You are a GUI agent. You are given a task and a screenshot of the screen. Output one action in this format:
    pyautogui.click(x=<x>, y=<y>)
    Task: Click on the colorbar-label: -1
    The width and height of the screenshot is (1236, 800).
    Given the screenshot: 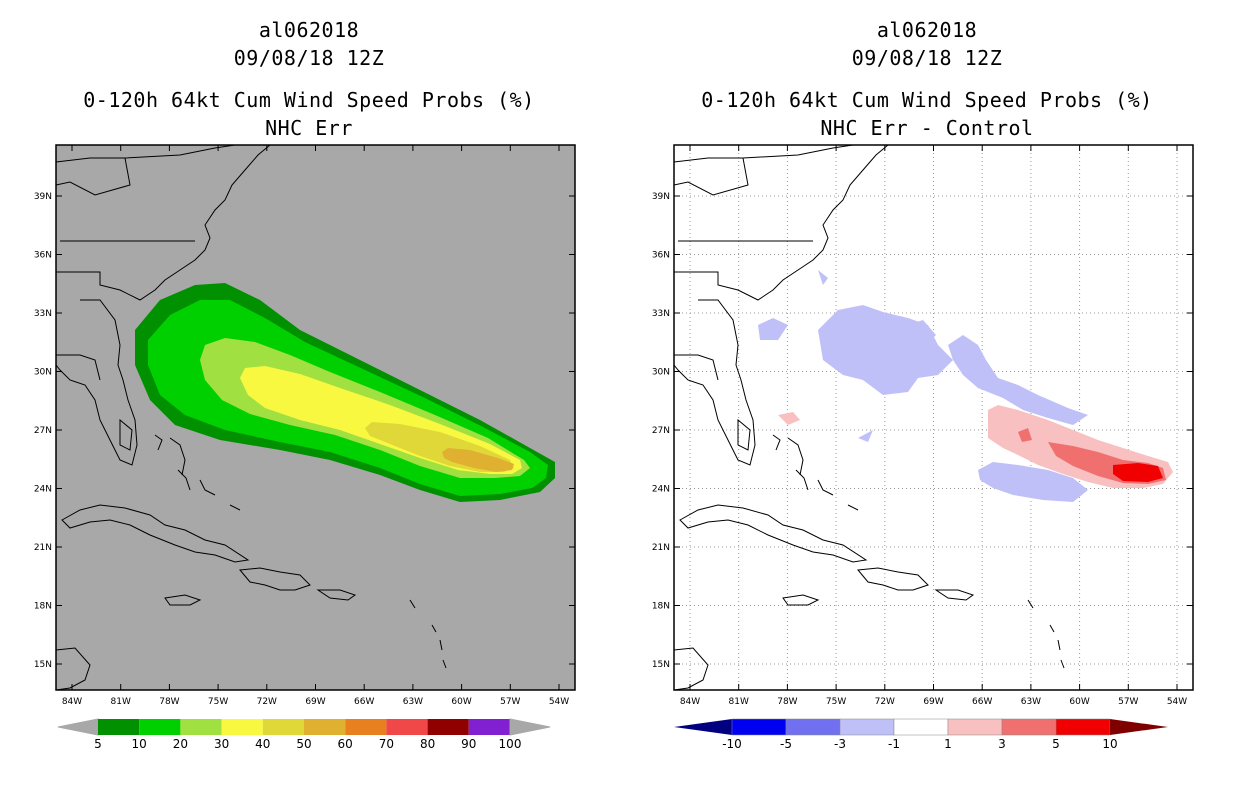 What is the action you would take?
    pyautogui.click(x=894, y=744)
    